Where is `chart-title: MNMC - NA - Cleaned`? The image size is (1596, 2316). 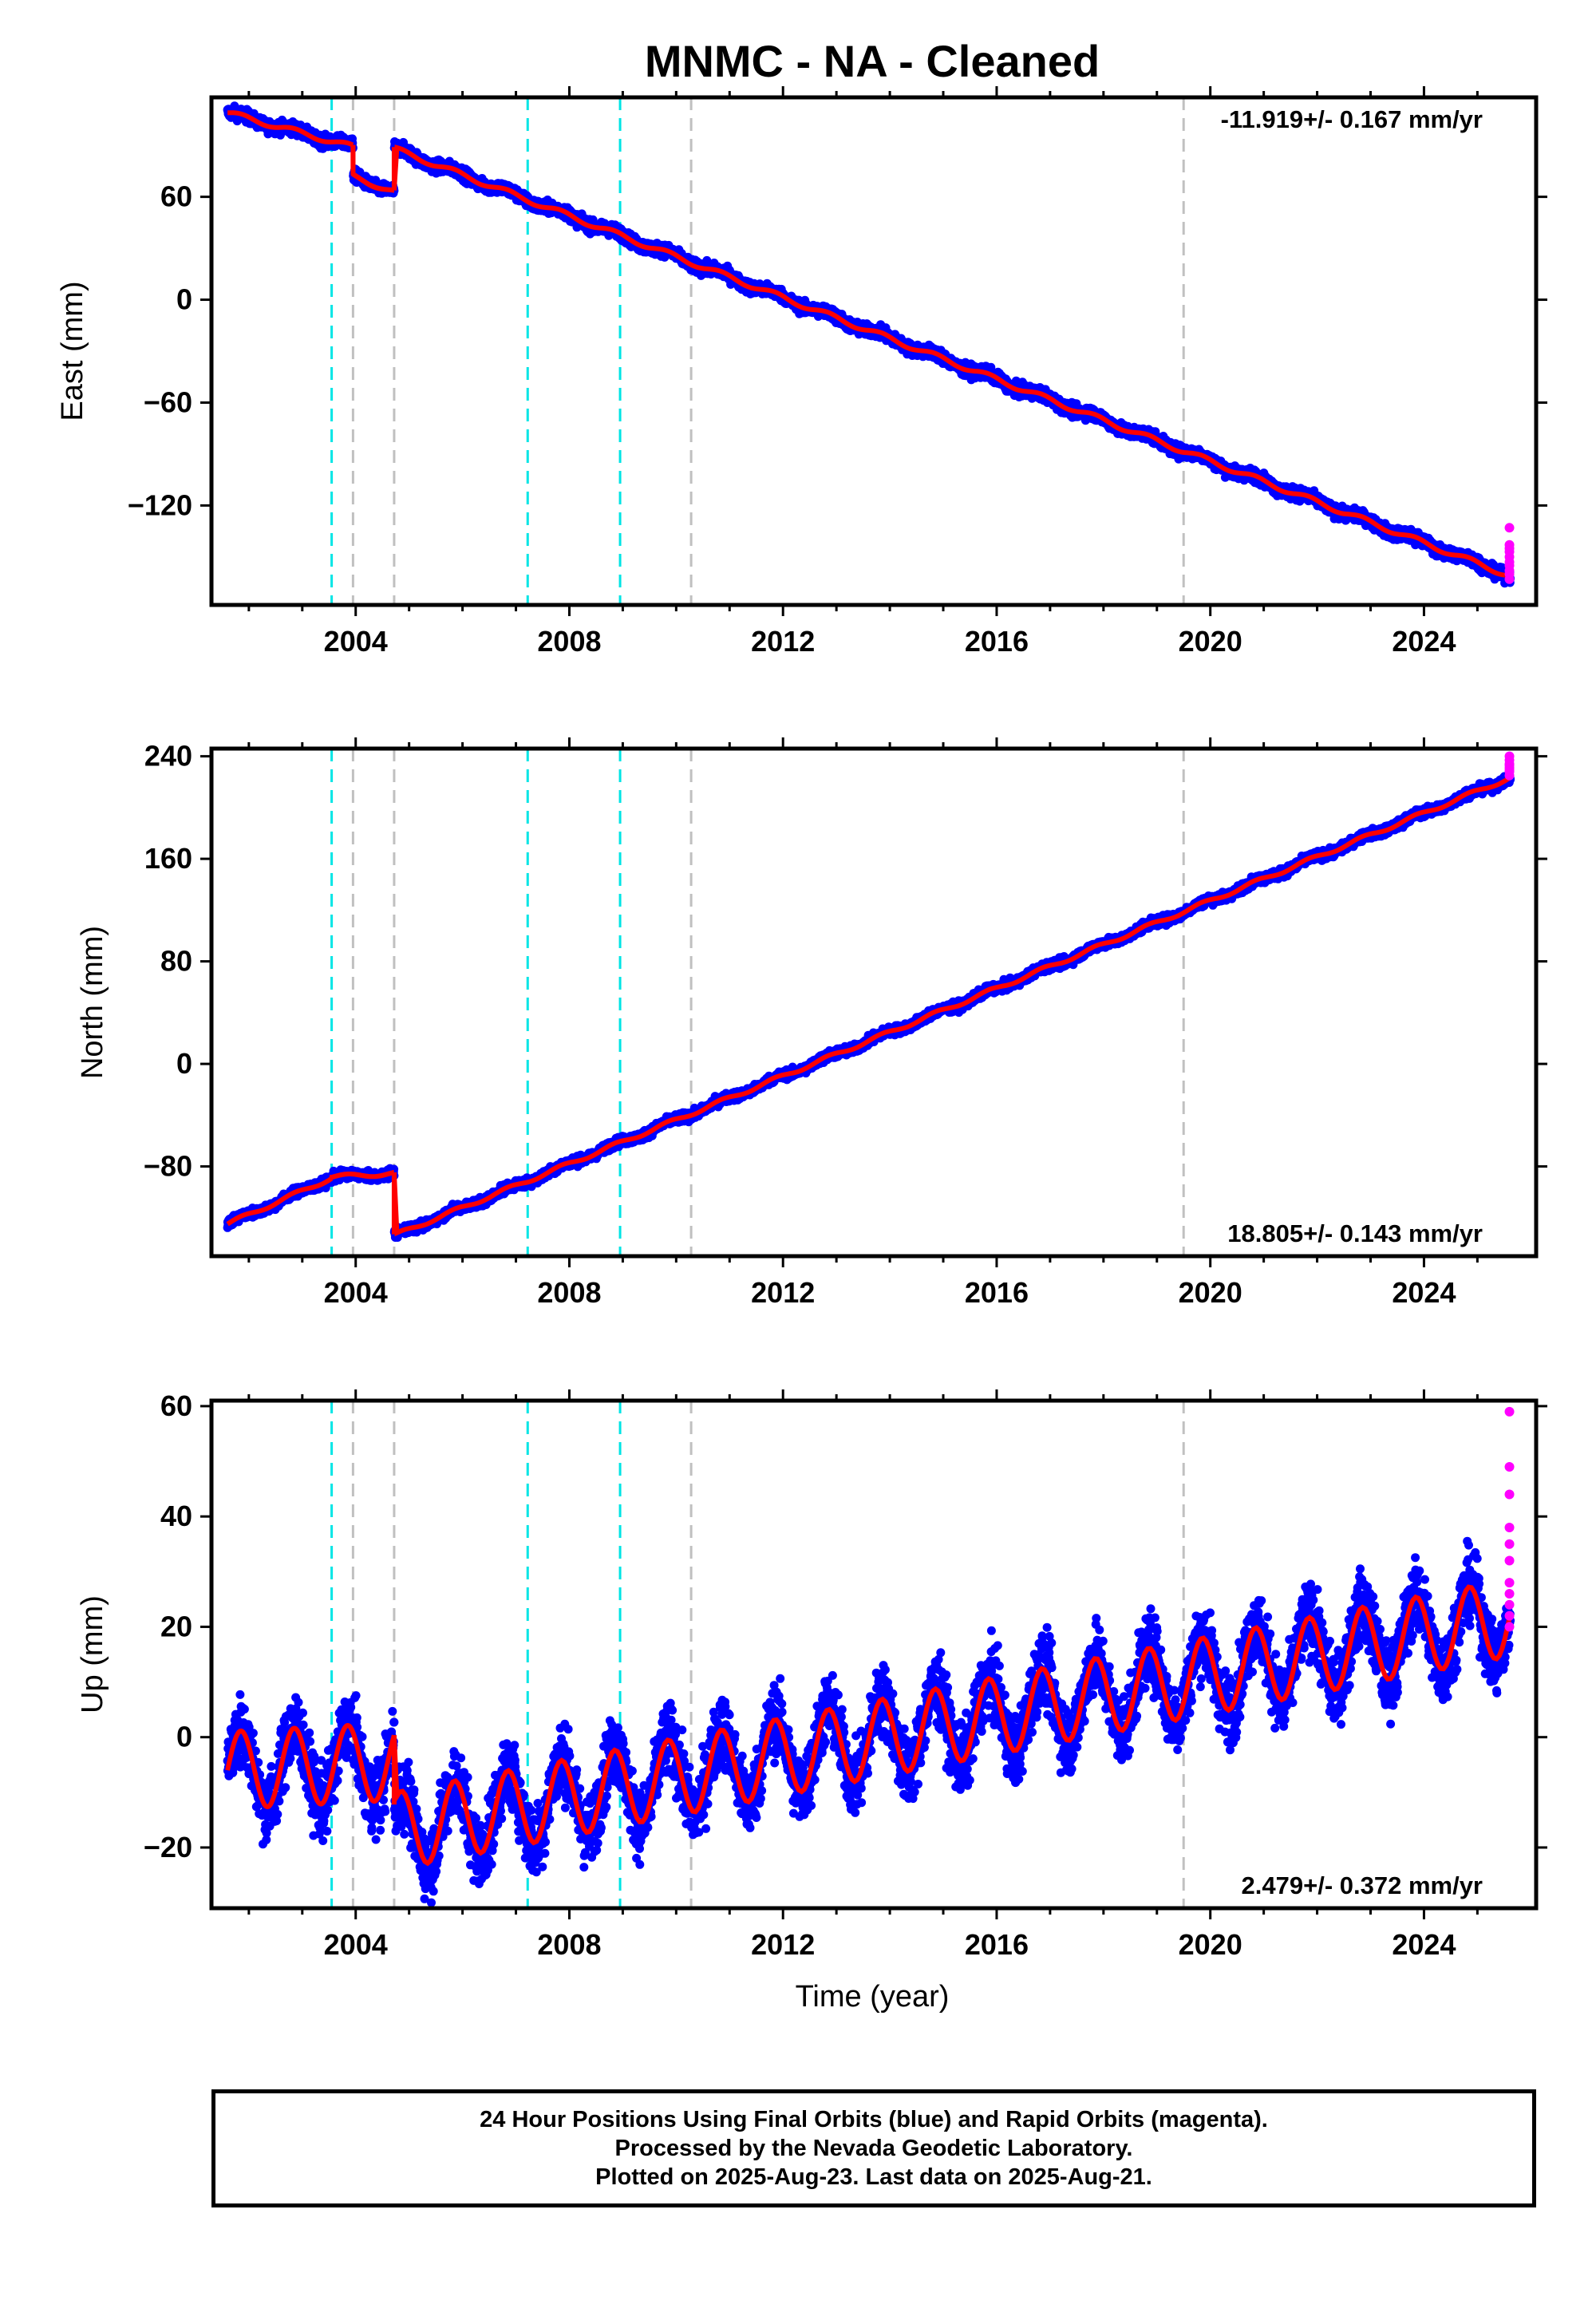 chart-title: MNMC - NA - Cleaned is located at coordinates (873, 61).